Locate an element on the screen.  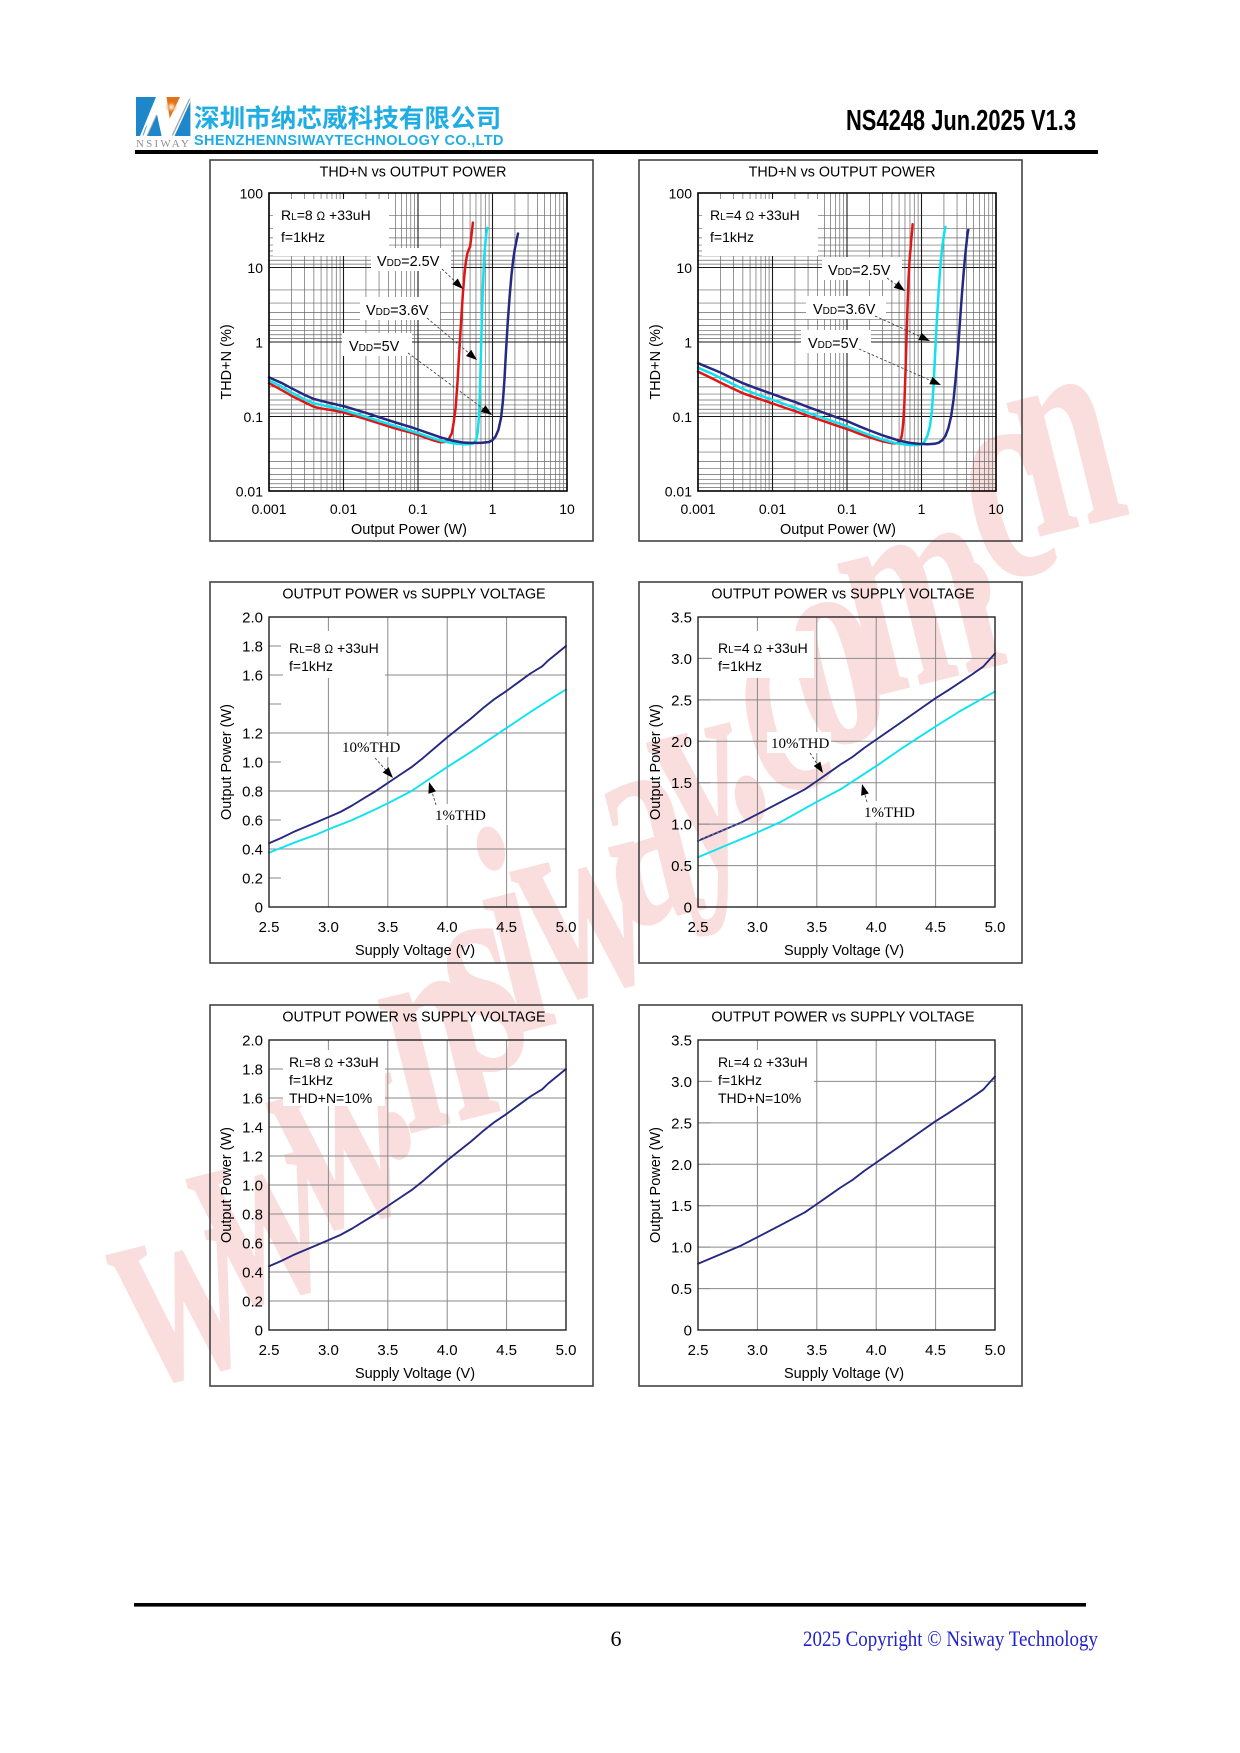
svg-text: NS4248 Jun.2025 V1.3 is located at coordinates (961, 121).